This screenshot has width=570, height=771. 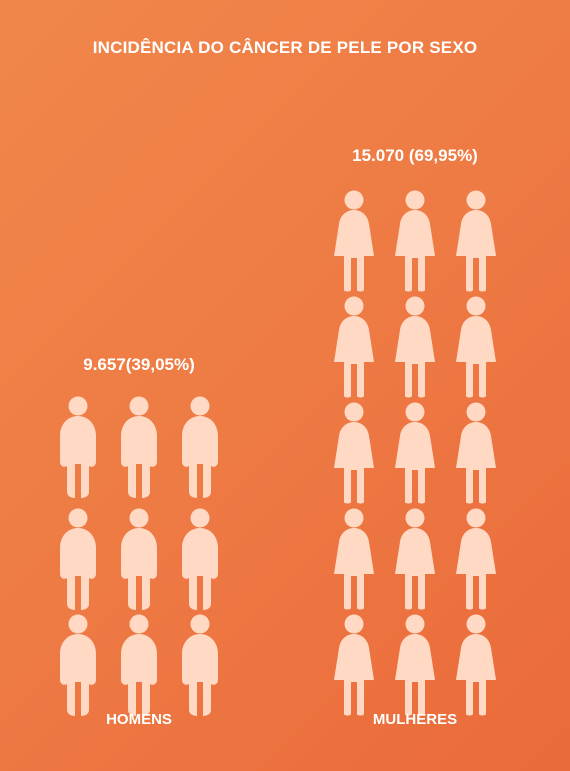 I want to click on men-category-label: HOMENS, so click(x=139, y=719).